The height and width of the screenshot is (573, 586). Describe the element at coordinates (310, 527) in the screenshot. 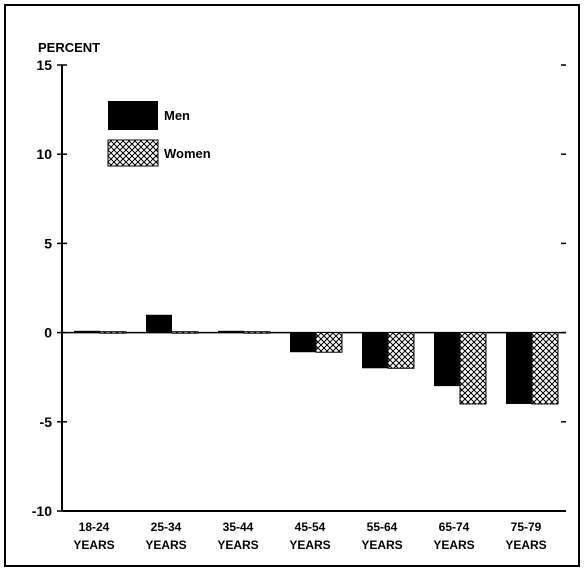

I see `x-tick-label: 45-54` at that location.